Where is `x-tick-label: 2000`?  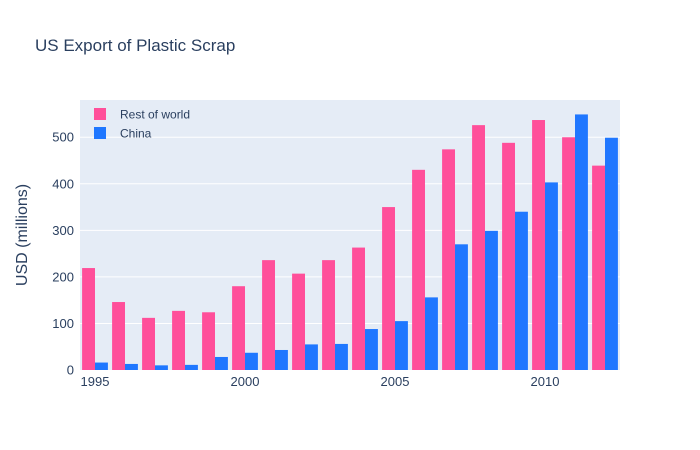
x-tick-label: 2000 is located at coordinates (245, 381).